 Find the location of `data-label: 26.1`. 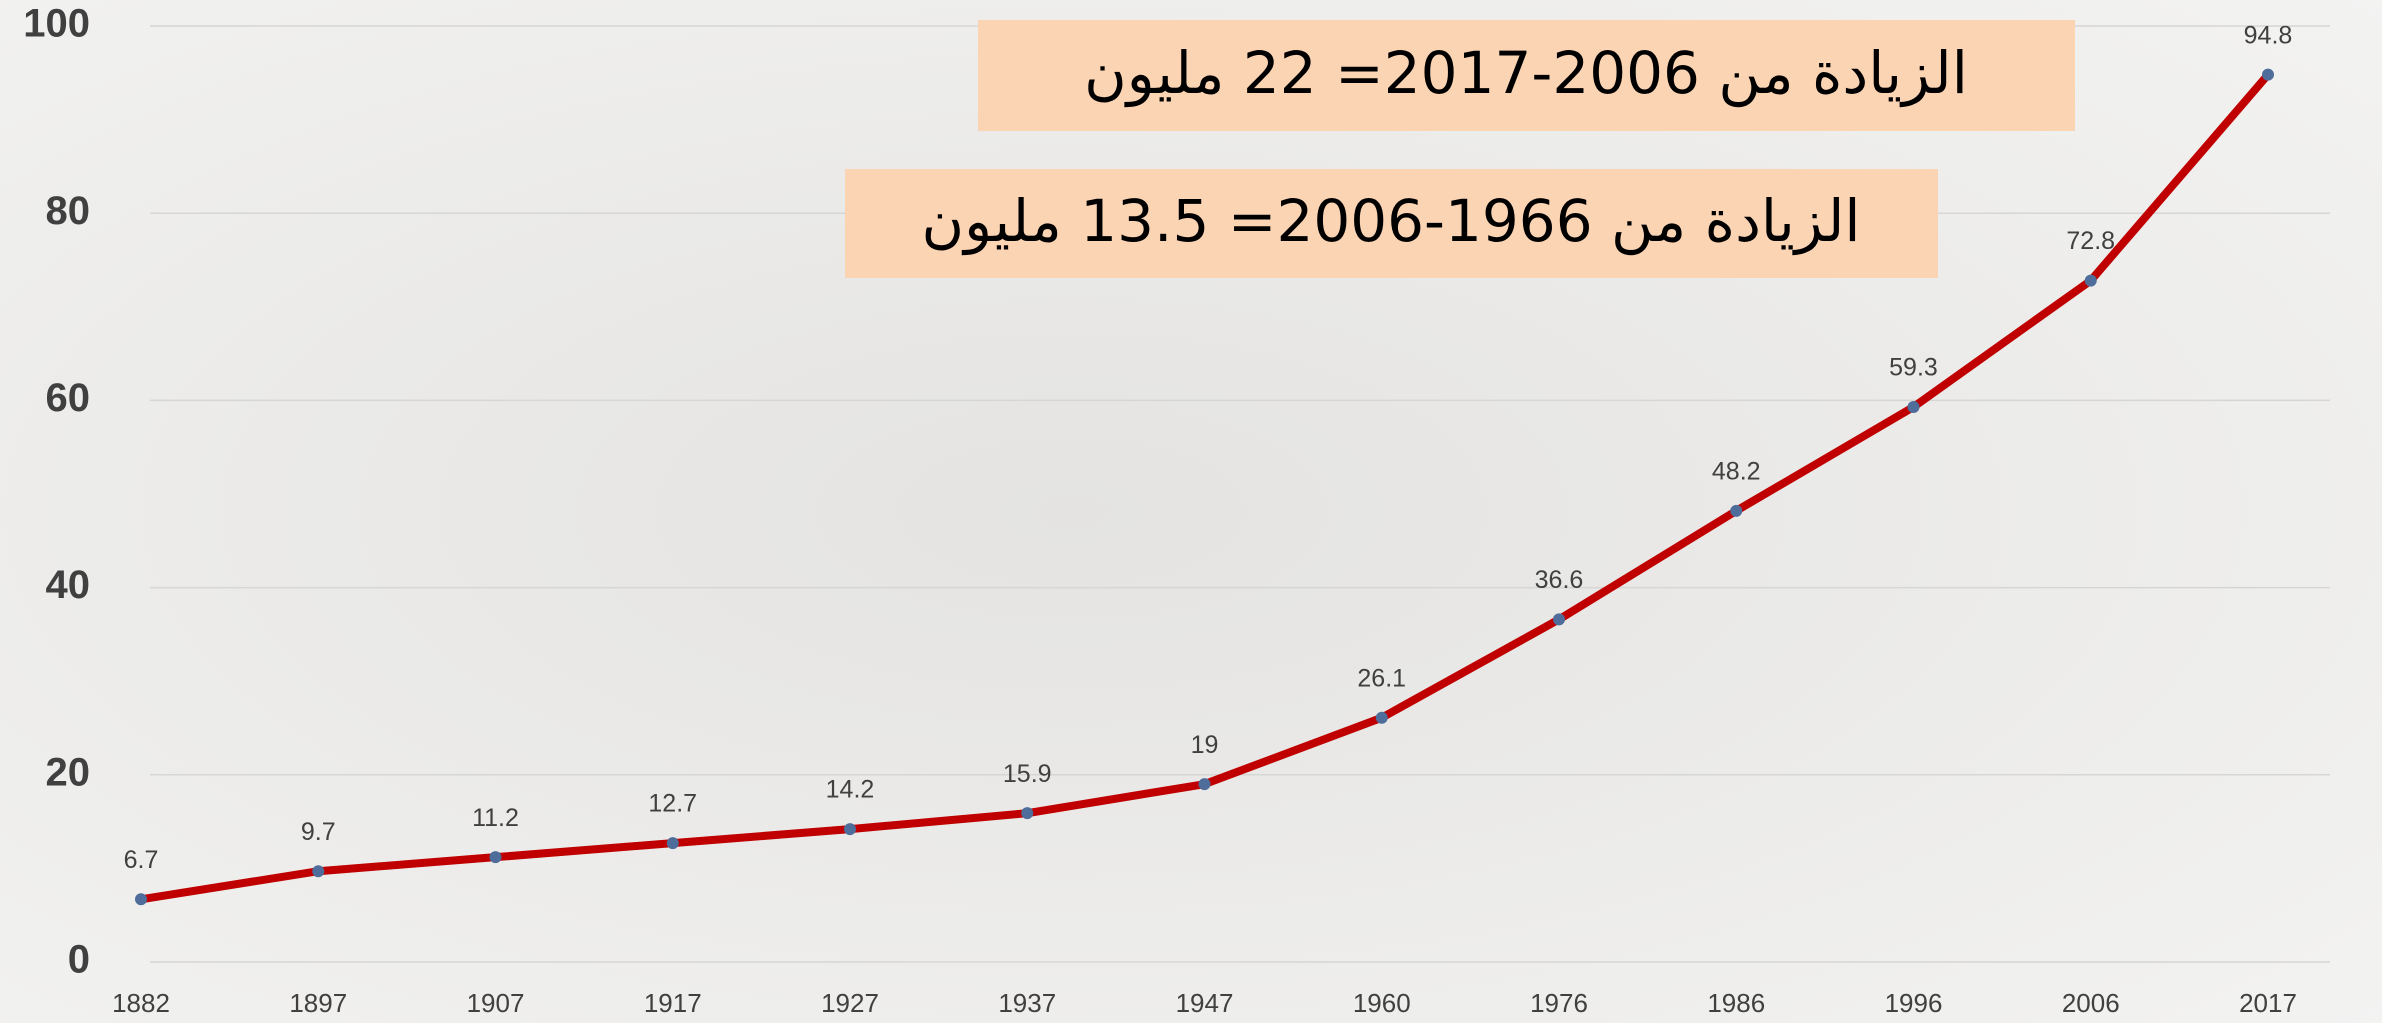

data-label: 26.1 is located at coordinates (1381, 678).